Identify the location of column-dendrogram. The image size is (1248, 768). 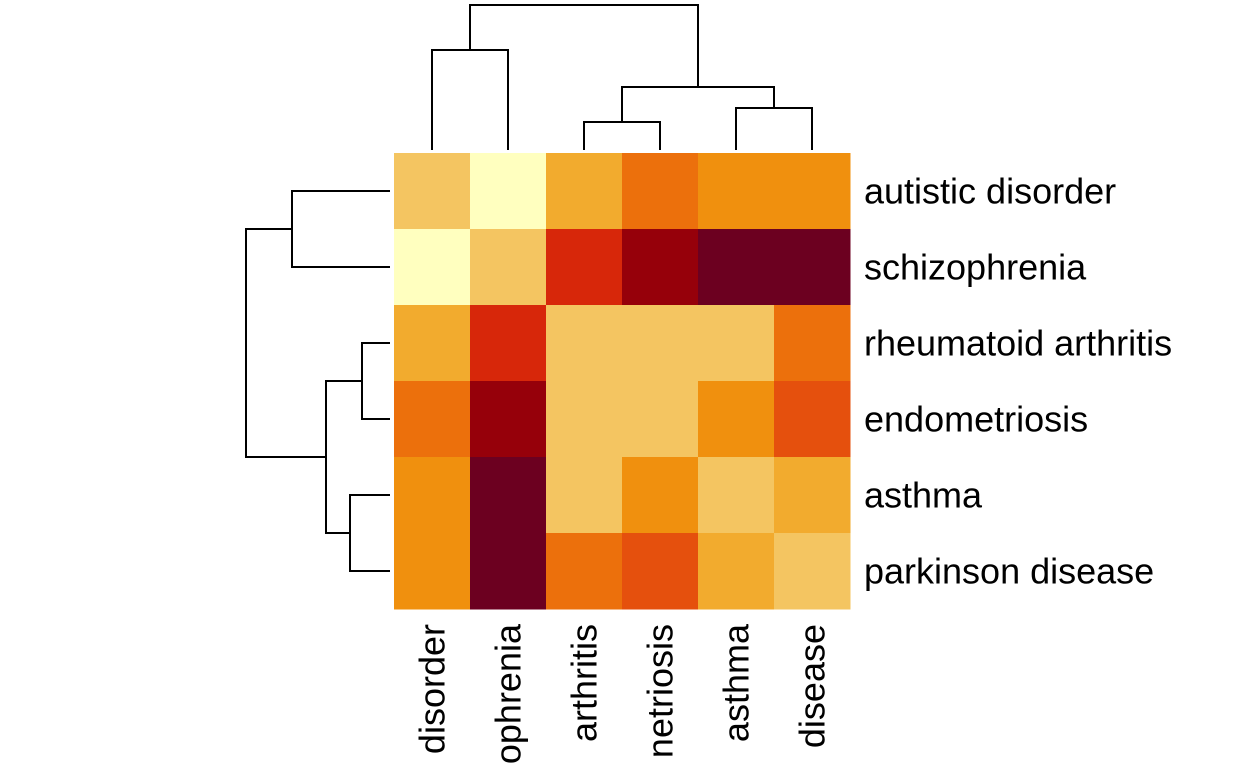
(622, 77).